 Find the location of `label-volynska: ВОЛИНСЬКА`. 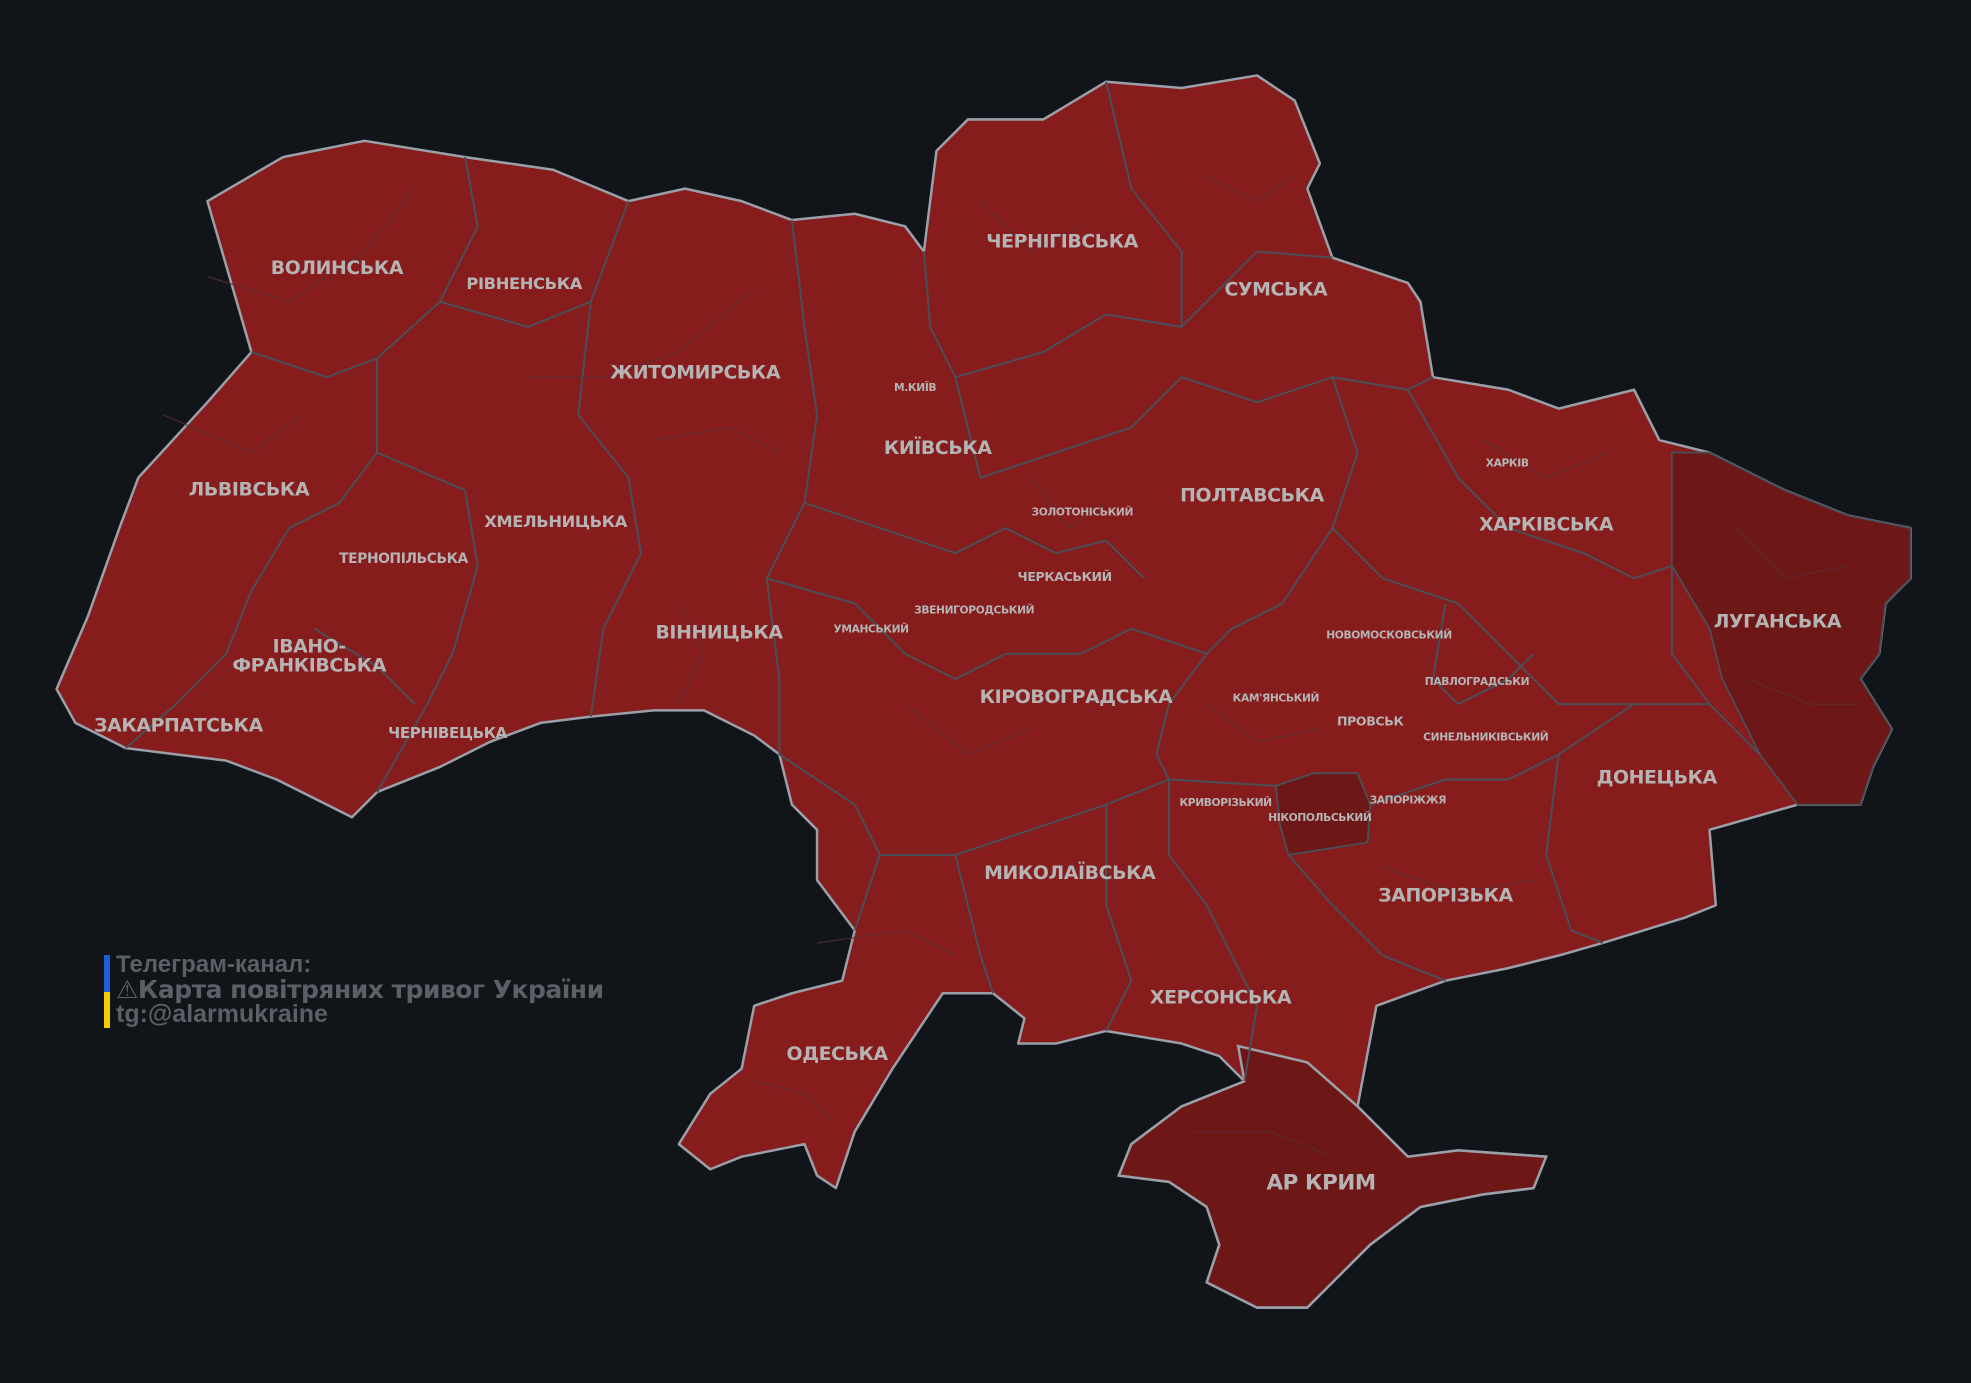

label-volynska: ВОЛИНСЬКА is located at coordinates (337, 268).